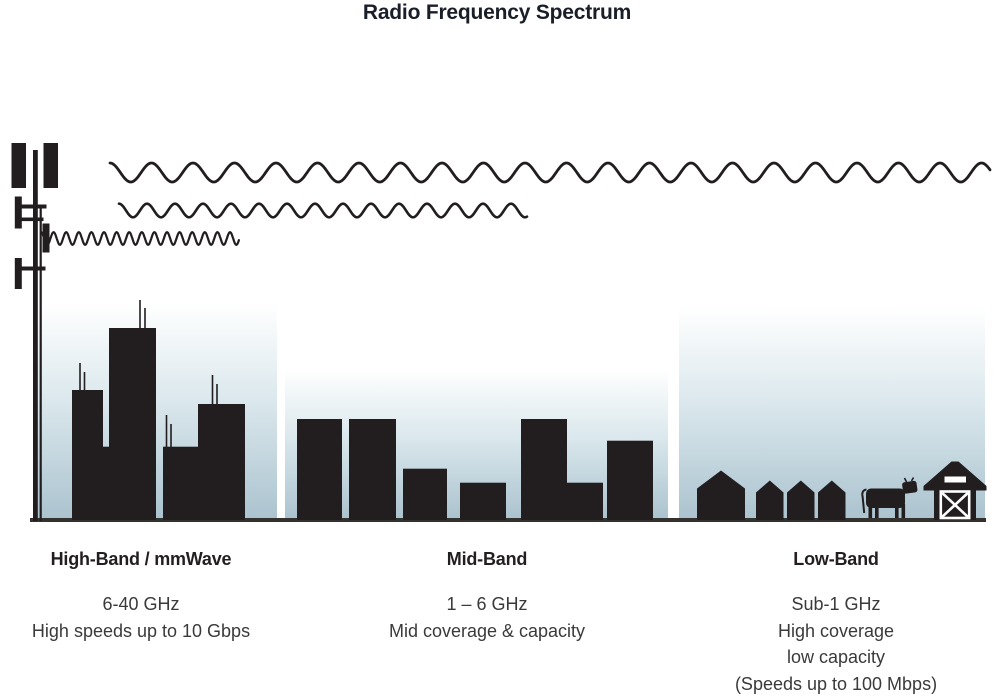 This screenshot has height=700, width=1000. I want to click on cell-tower-icon, so click(34, 332).